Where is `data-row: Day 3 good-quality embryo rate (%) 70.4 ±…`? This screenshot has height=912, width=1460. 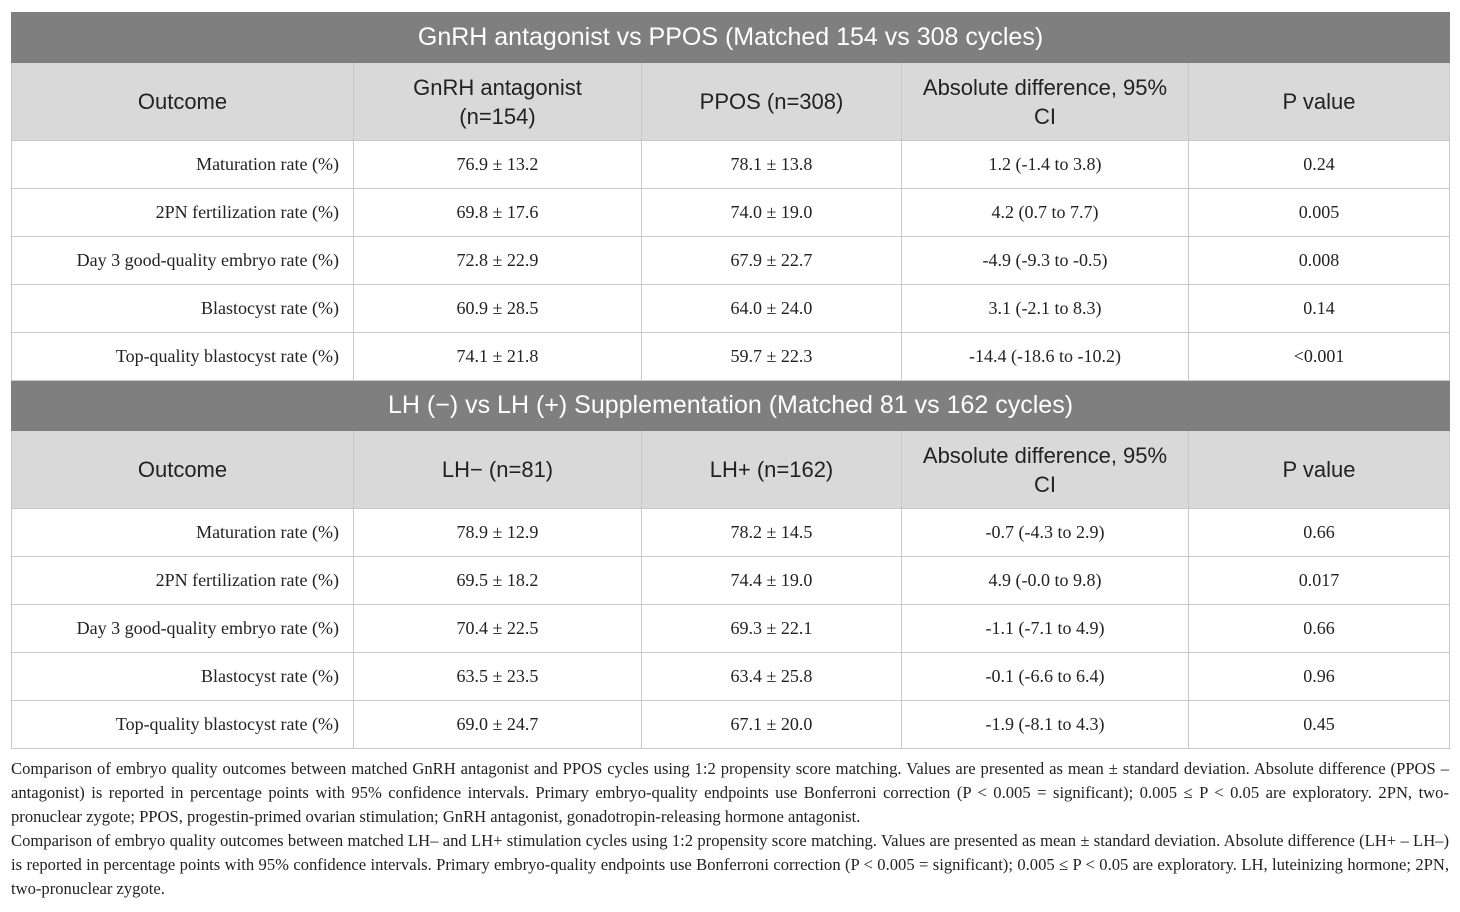 data-row: Day 3 good-quality embryo rate (%) 70.4 ±… is located at coordinates (731, 628).